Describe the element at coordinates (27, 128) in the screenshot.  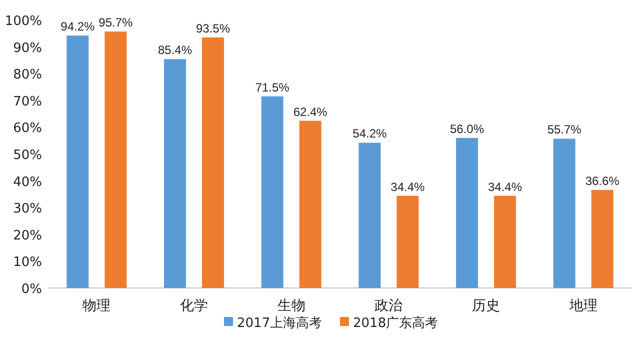
I see `y-tick-label: 60%` at that location.